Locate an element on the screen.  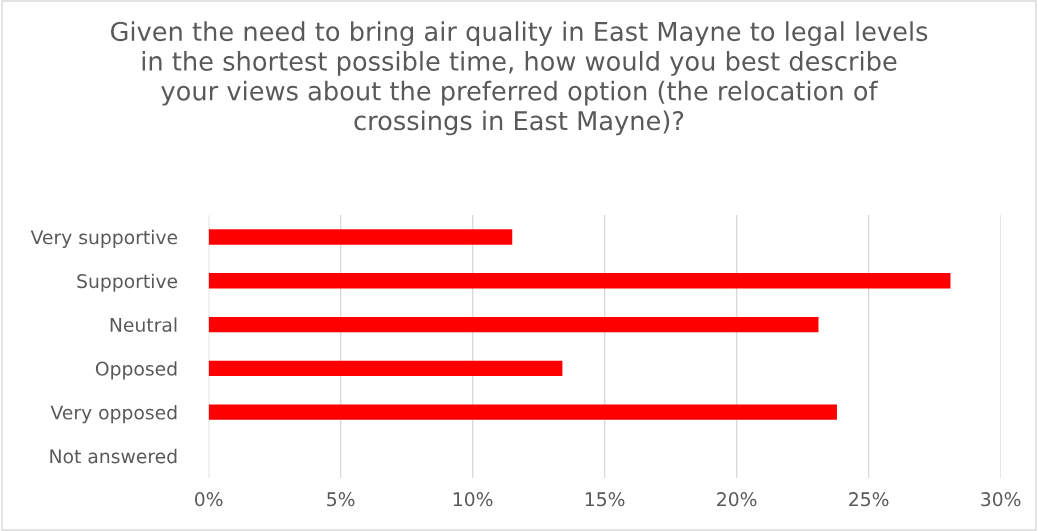
y-tick-label: Very supportive is located at coordinates (104, 238).